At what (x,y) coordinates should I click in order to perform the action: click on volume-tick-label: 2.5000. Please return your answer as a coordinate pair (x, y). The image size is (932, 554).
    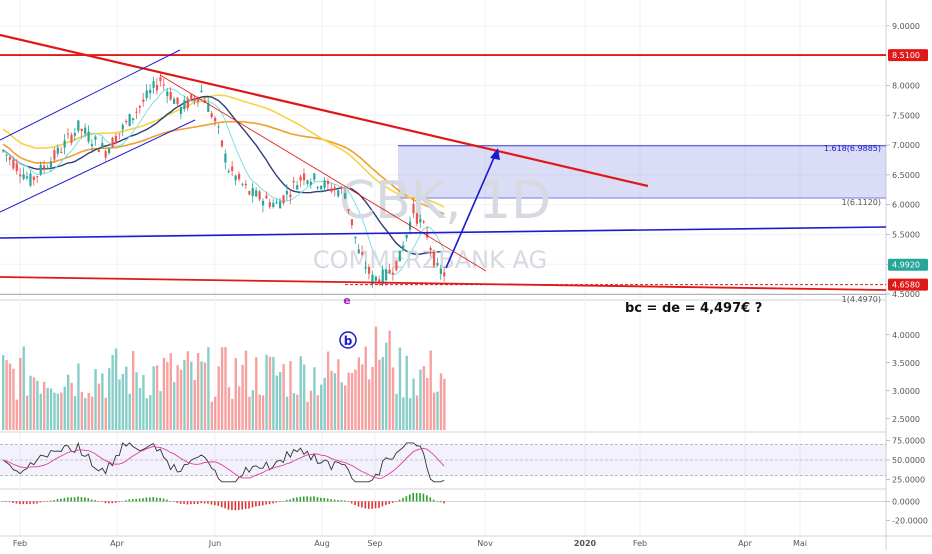
    Looking at the image, I should click on (906, 419).